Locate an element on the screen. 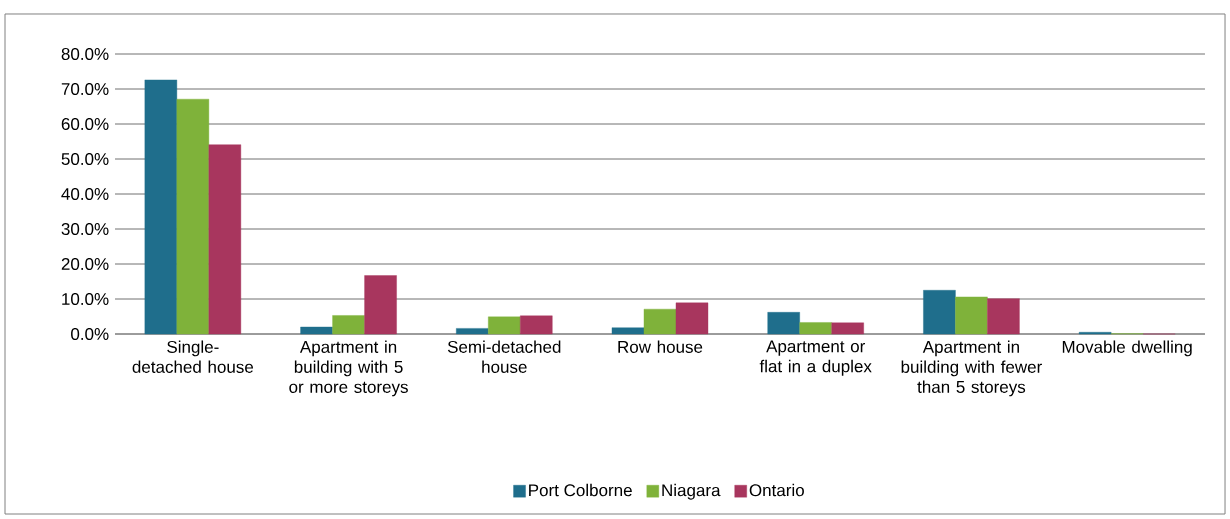 The image size is (1230, 519). y-tick-label: 60.0% is located at coordinates (85, 124).